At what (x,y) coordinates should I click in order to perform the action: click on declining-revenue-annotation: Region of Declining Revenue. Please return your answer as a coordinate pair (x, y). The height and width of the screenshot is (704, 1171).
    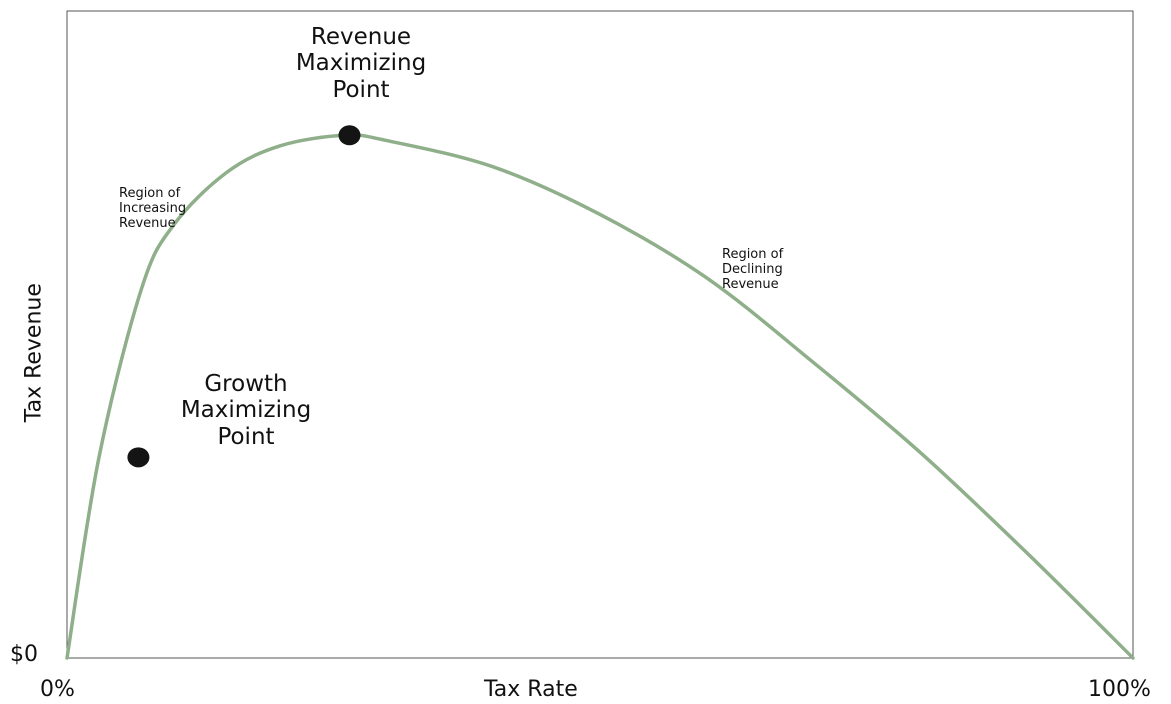
    Looking at the image, I should click on (753, 269).